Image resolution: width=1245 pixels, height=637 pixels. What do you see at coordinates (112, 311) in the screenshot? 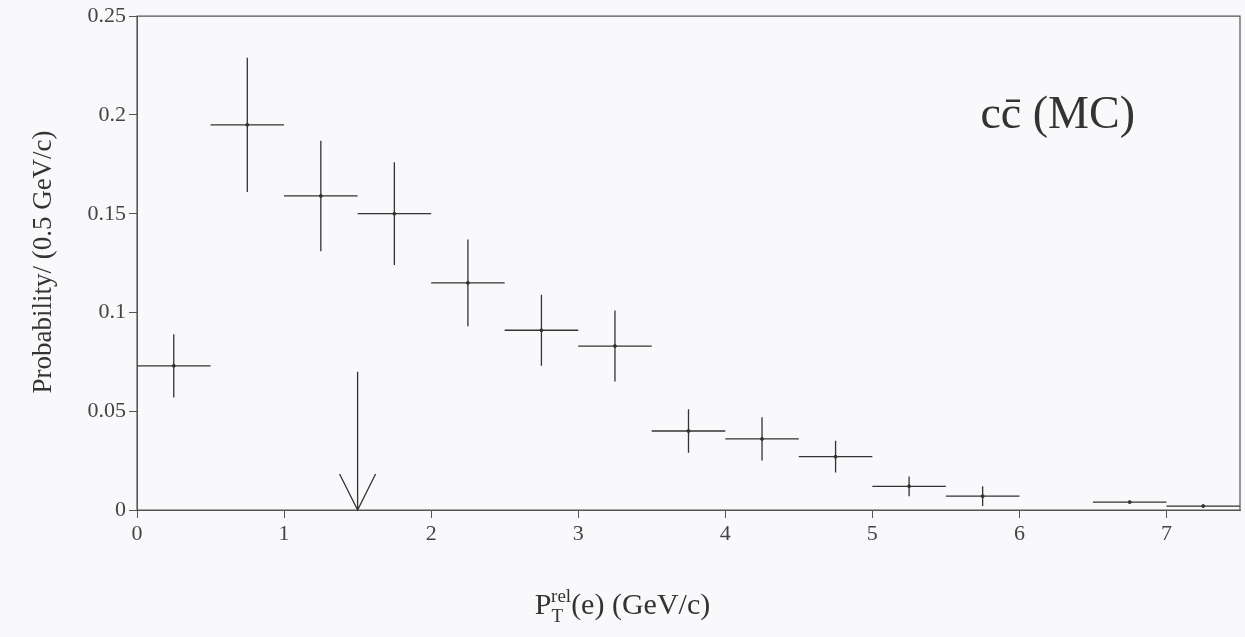
I see `y-tick-label: 0.1` at bounding box center [112, 311].